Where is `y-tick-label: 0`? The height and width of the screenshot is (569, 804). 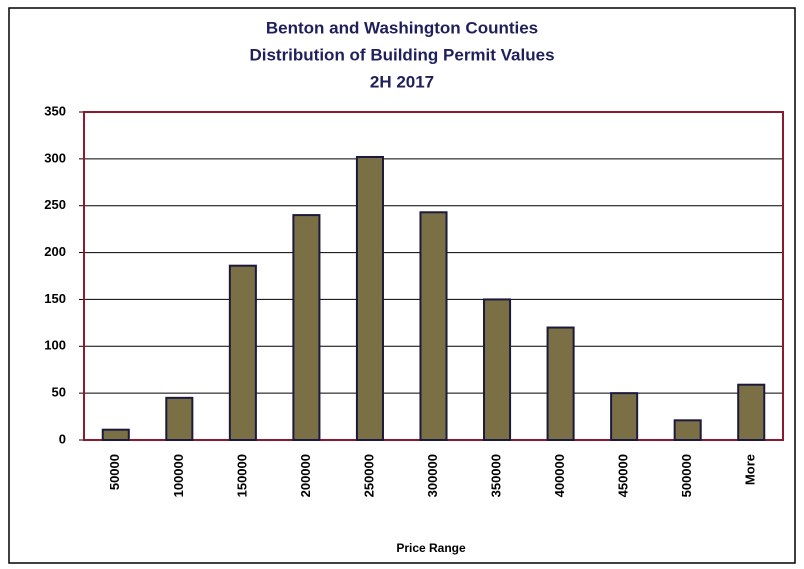
y-tick-label: 0 is located at coordinates (62, 438).